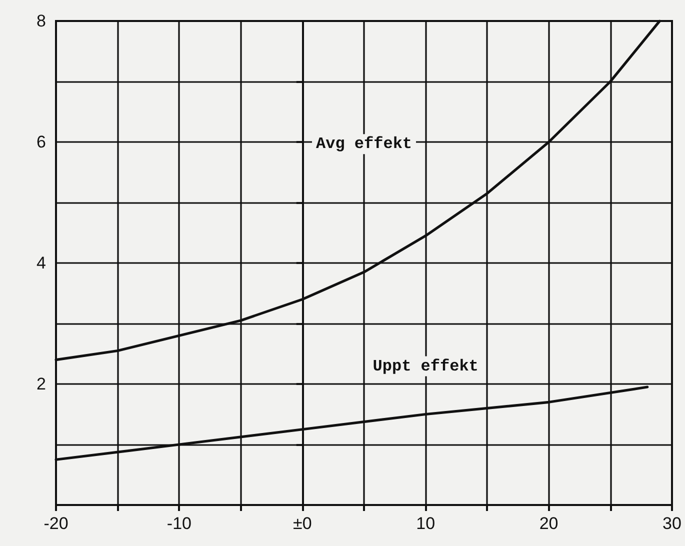 The height and width of the screenshot is (546, 685). I want to click on x-tick-label: -10, so click(179, 523).